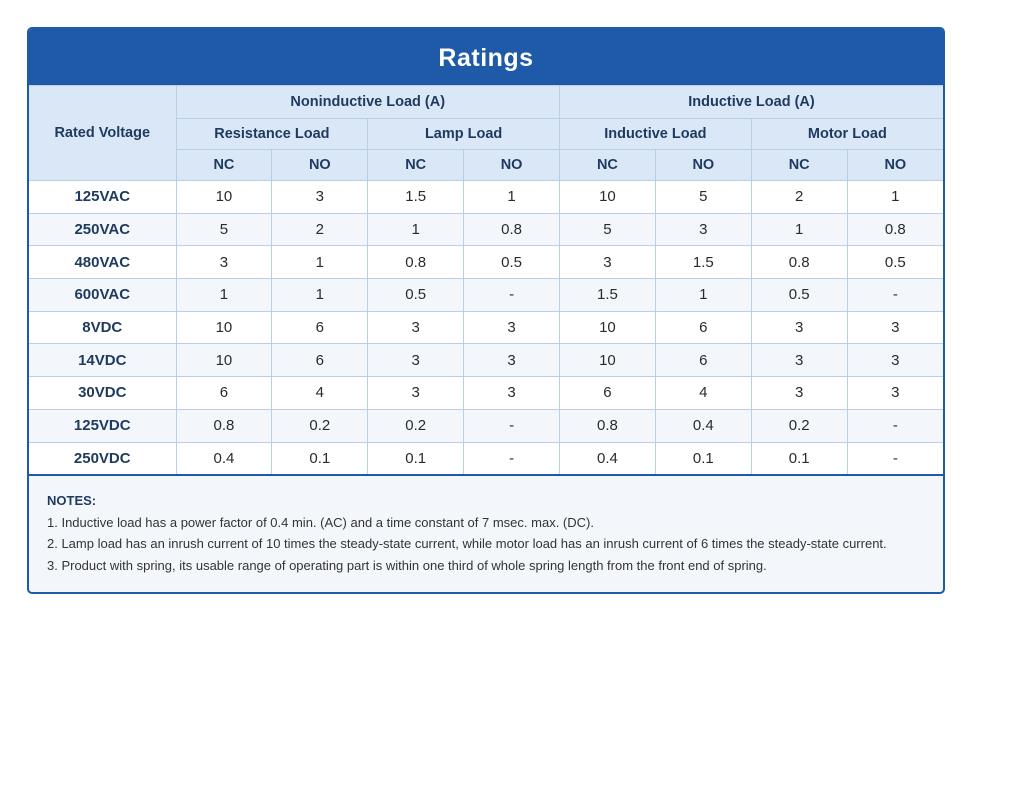 The width and height of the screenshot is (1024, 794). Describe the element at coordinates (799, 197) in the screenshot. I see `value-cell: 2` at that location.